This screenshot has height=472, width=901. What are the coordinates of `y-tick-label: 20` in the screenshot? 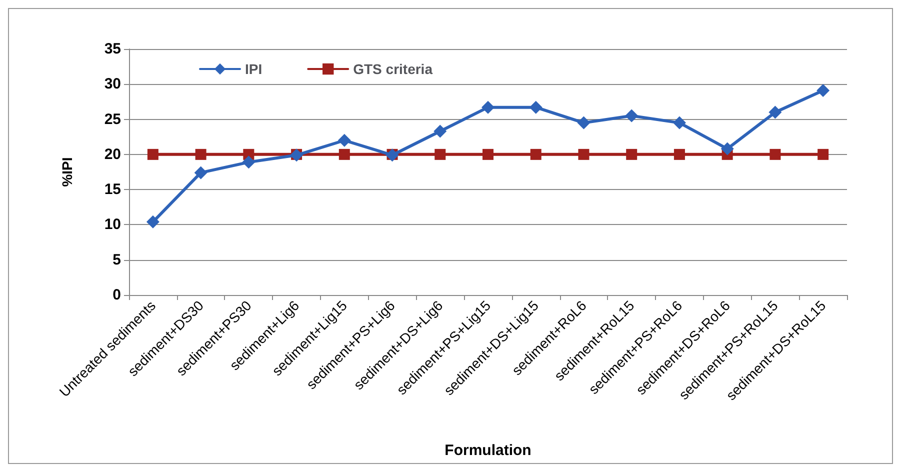 It's located at (112, 154).